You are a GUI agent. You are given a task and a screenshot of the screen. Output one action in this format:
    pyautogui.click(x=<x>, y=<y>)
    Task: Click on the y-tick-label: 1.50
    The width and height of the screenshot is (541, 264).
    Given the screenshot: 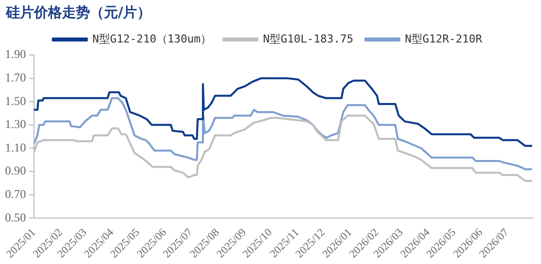 What is the action you would take?
    pyautogui.click(x=15, y=101)
    